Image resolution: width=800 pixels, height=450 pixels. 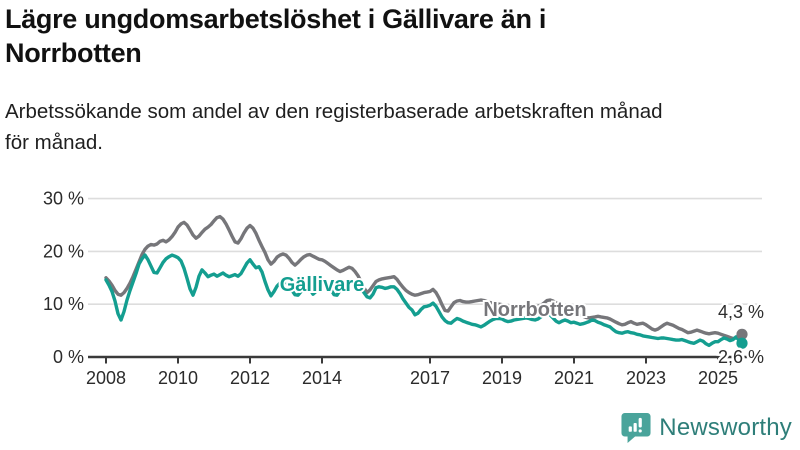 What do you see at coordinates (322, 285) in the screenshot?
I see `series-label-gällivare: Gällivare` at bounding box center [322, 285].